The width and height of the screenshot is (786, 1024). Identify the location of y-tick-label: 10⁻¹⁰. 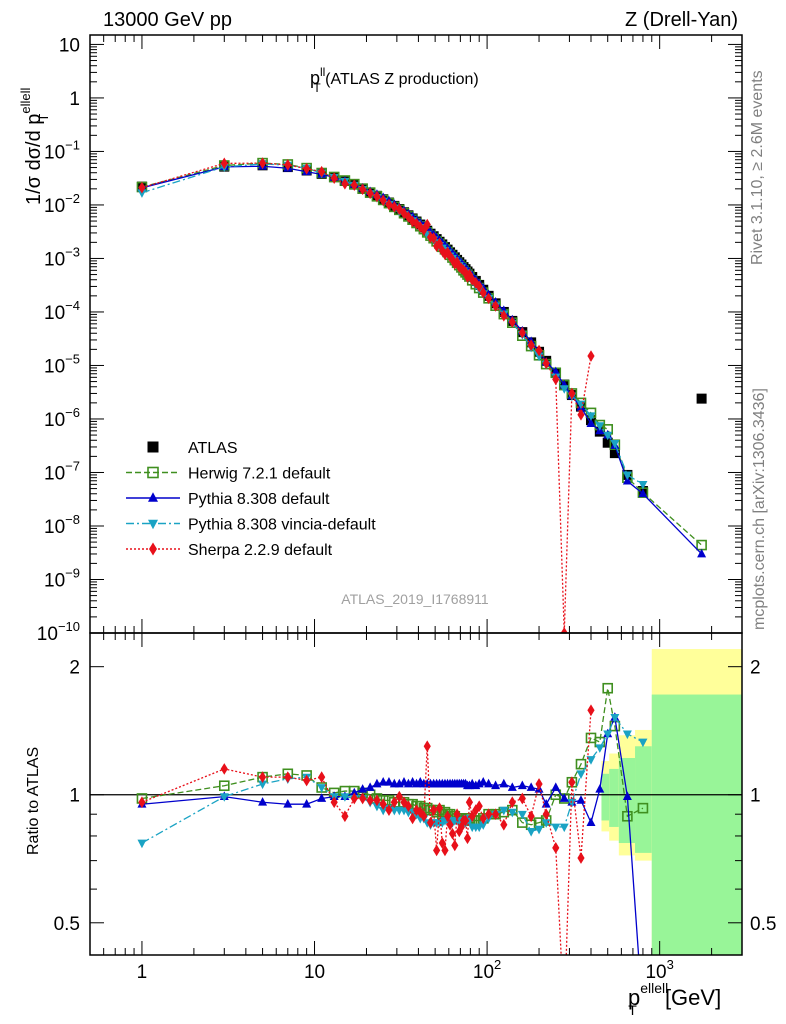
(58, 632).